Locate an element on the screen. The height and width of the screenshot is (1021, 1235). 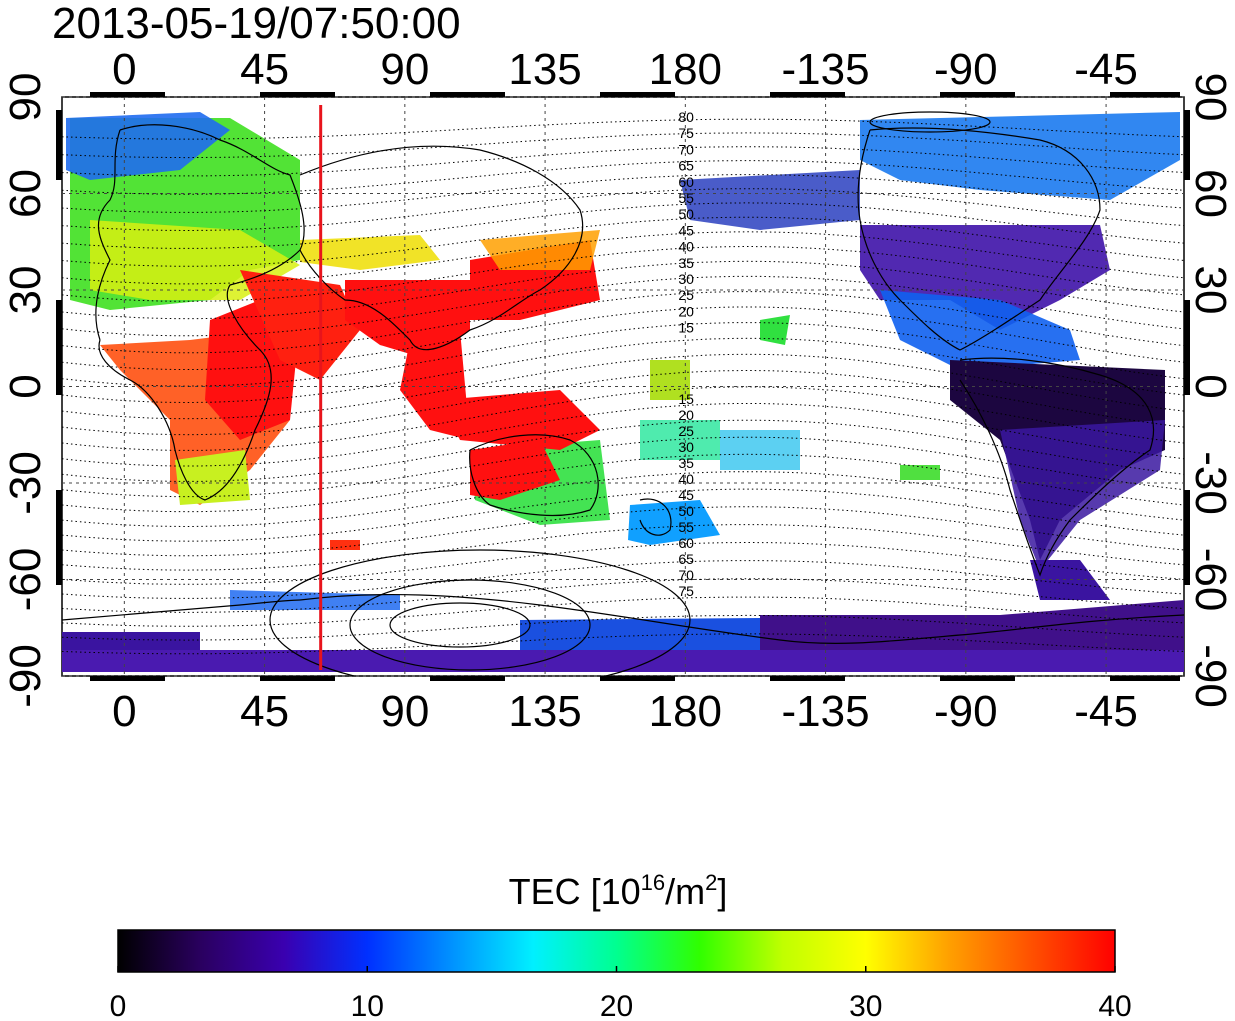
x-tick-labels-top: 0 45 90 135 180 -135 -90 -45 is located at coordinates (625, 69).